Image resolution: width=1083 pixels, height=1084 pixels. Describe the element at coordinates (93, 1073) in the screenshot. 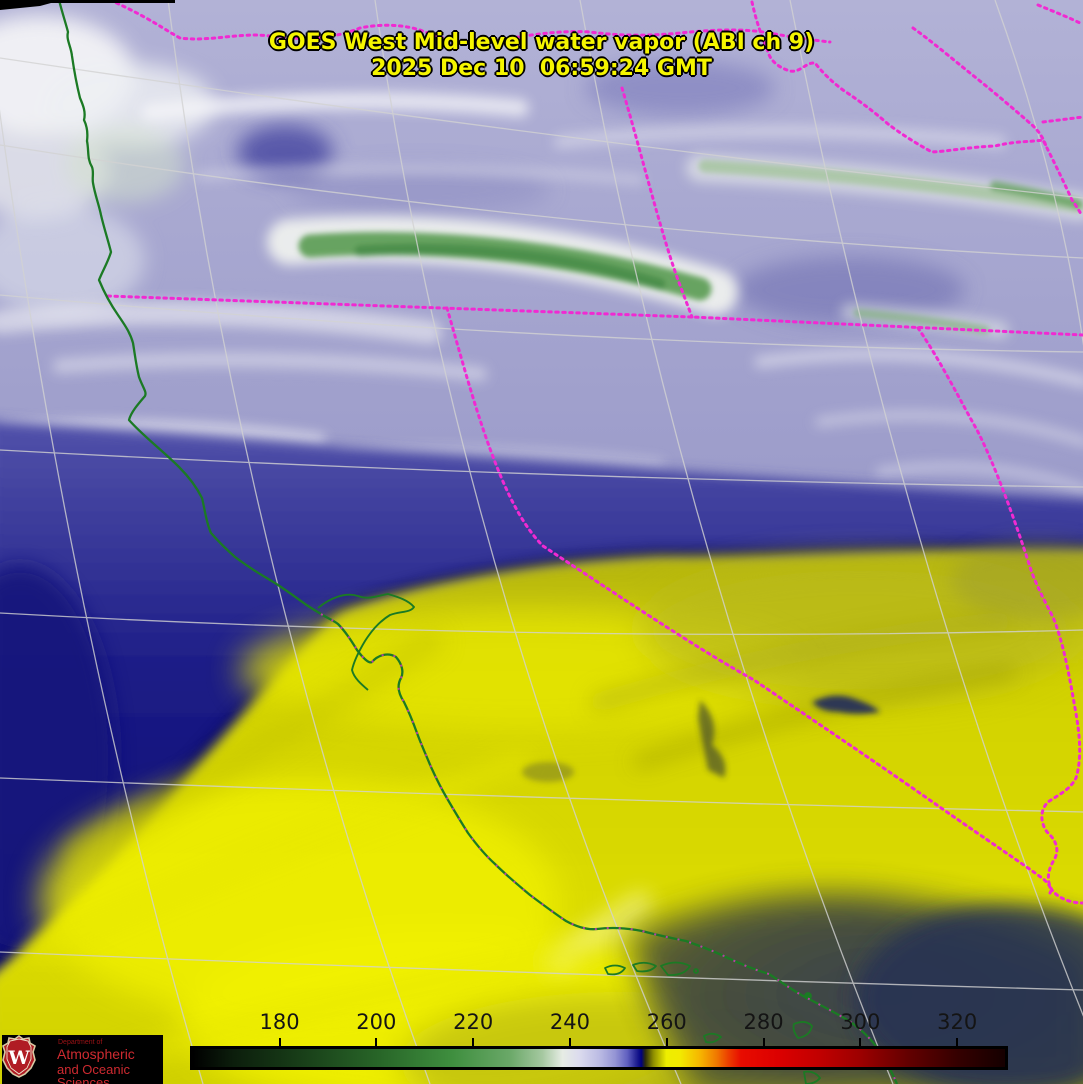

I see `logo-name-line2: and Oceanic Sciences` at that location.